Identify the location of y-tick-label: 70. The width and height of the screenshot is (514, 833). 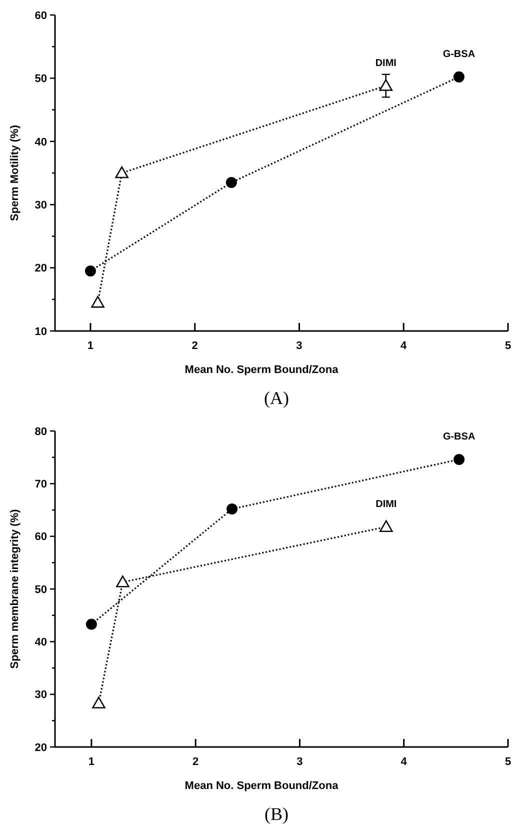
(40, 484).